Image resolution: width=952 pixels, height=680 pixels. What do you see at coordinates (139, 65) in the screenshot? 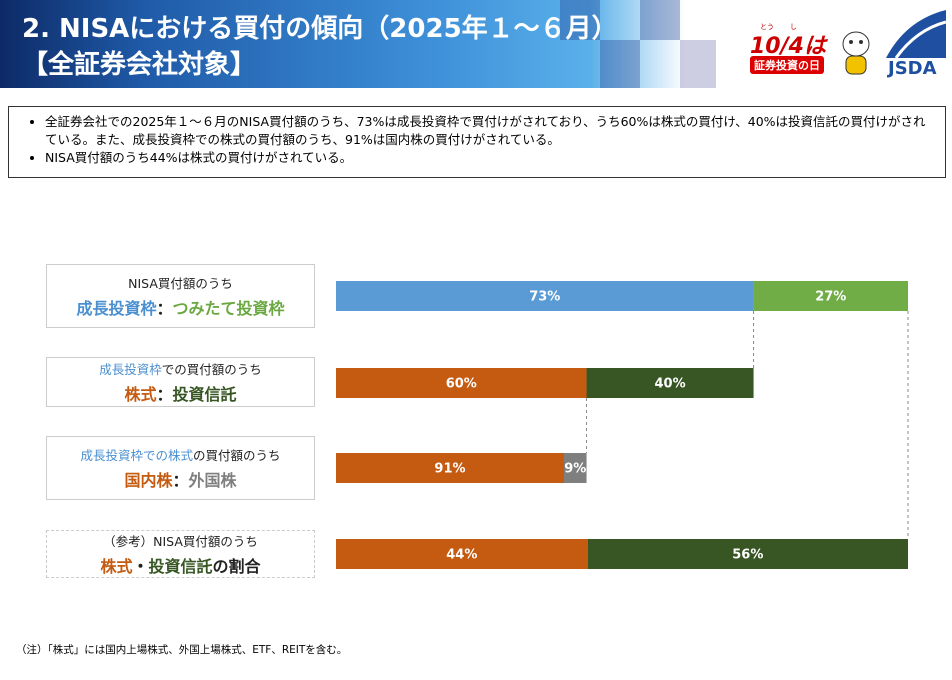
I see `title-line: 【全証券会社対象】` at bounding box center [139, 65].